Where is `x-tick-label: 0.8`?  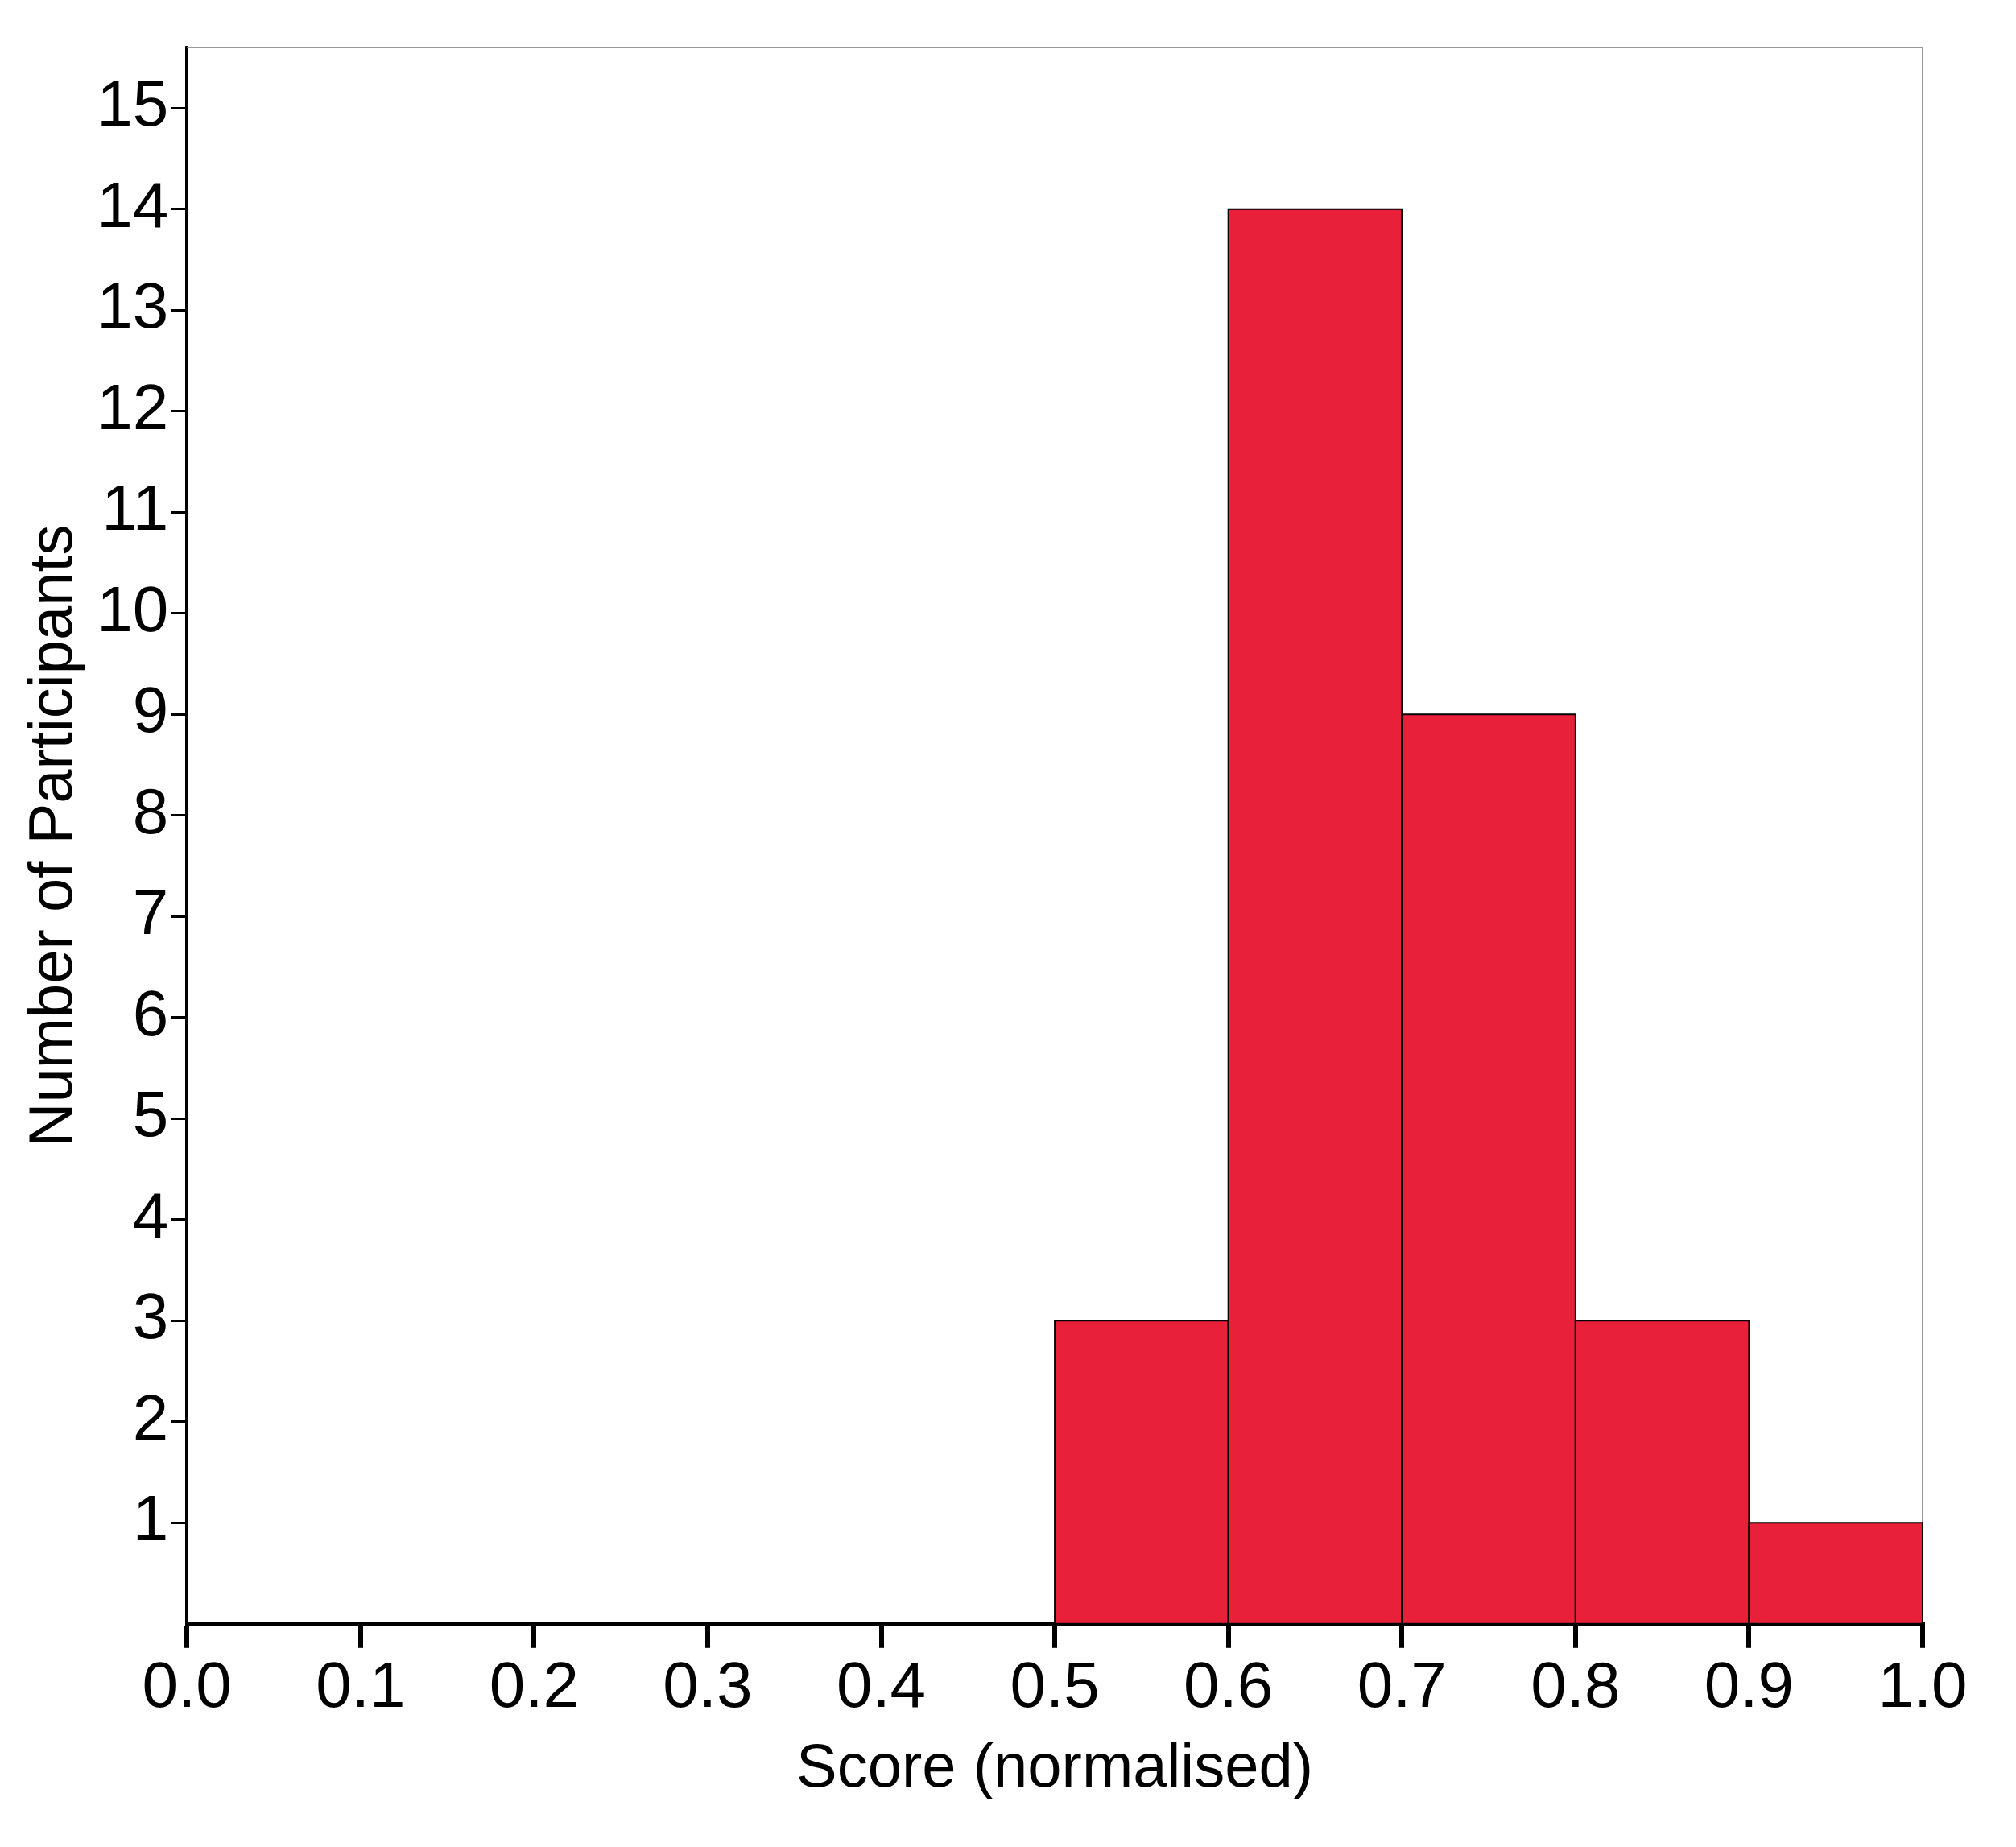
x-tick-label: 0.8 is located at coordinates (1576, 1684).